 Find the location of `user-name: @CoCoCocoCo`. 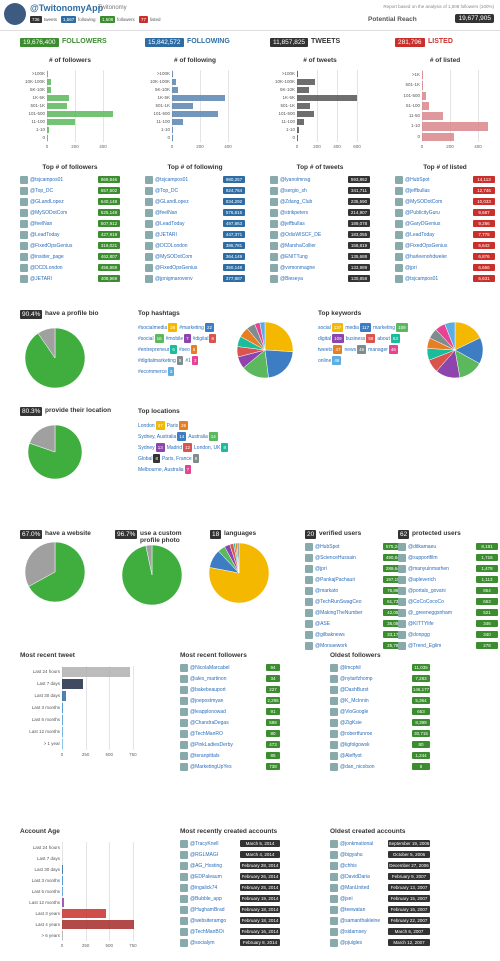

user-name: @CoCoCocoCo is located at coordinates (426, 602).